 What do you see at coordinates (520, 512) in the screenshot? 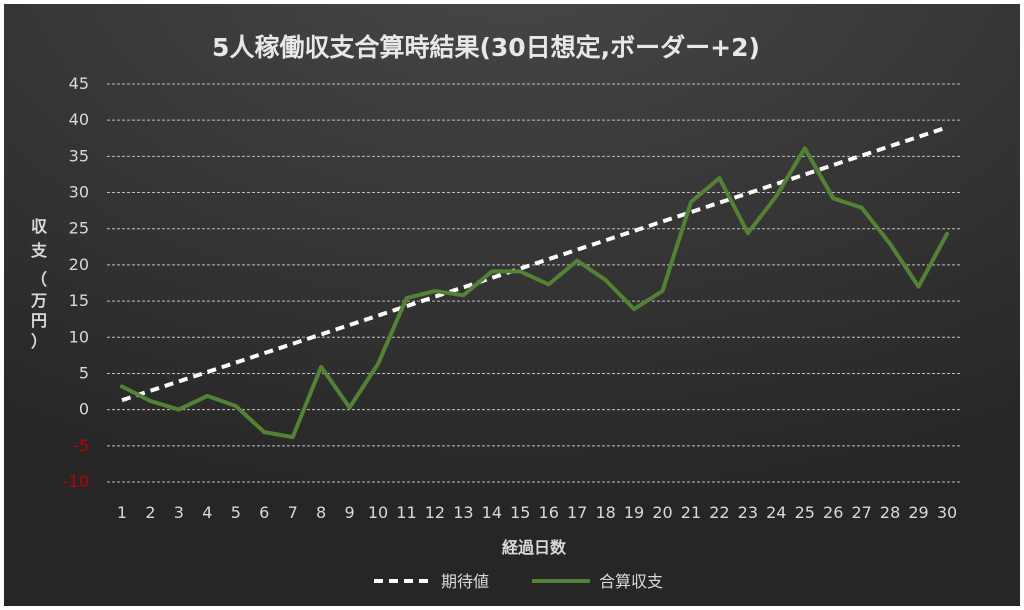
I see `x-tick-label: 15` at bounding box center [520, 512].